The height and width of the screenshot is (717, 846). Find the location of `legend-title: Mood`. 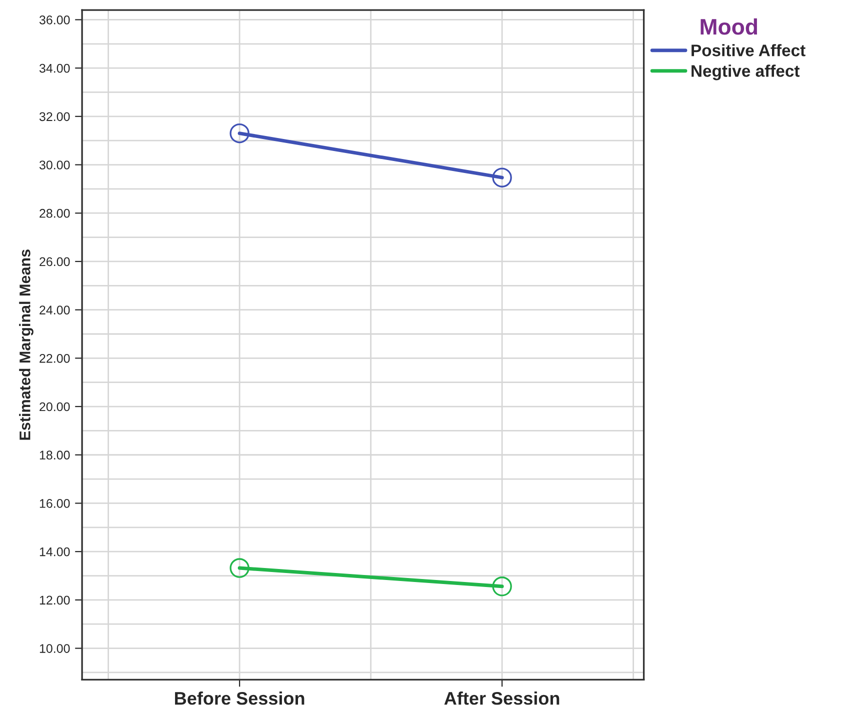

legend-title: Mood is located at coordinates (729, 26).